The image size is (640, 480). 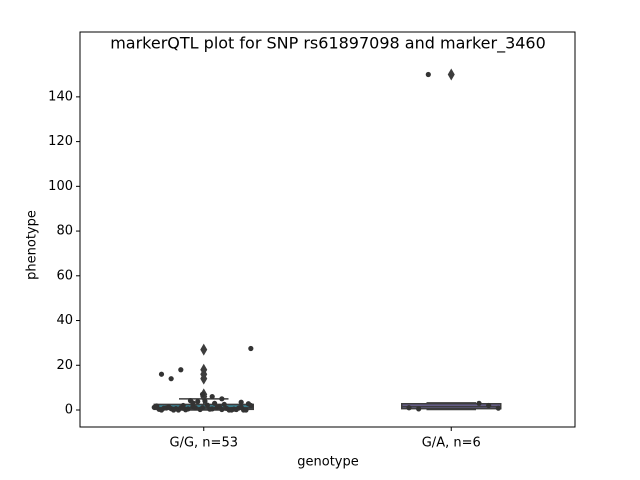 What do you see at coordinates (327, 462) in the screenshot?
I see `x-axis-label: genotype` at bounding box center [327, 462].